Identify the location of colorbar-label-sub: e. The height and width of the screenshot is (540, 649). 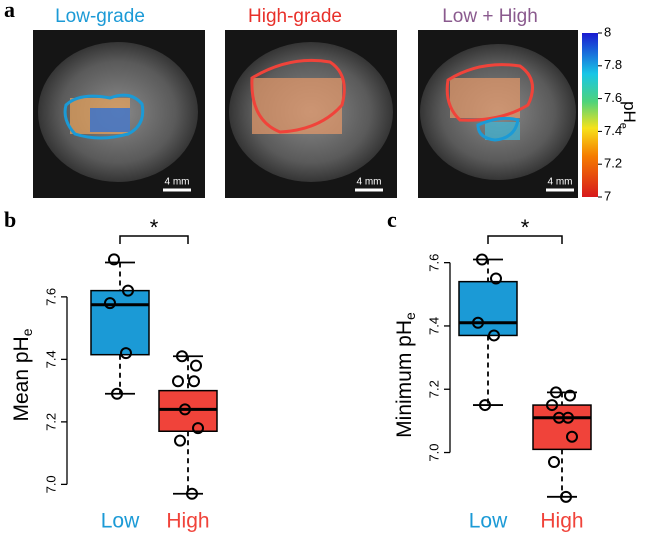
(623, 126).